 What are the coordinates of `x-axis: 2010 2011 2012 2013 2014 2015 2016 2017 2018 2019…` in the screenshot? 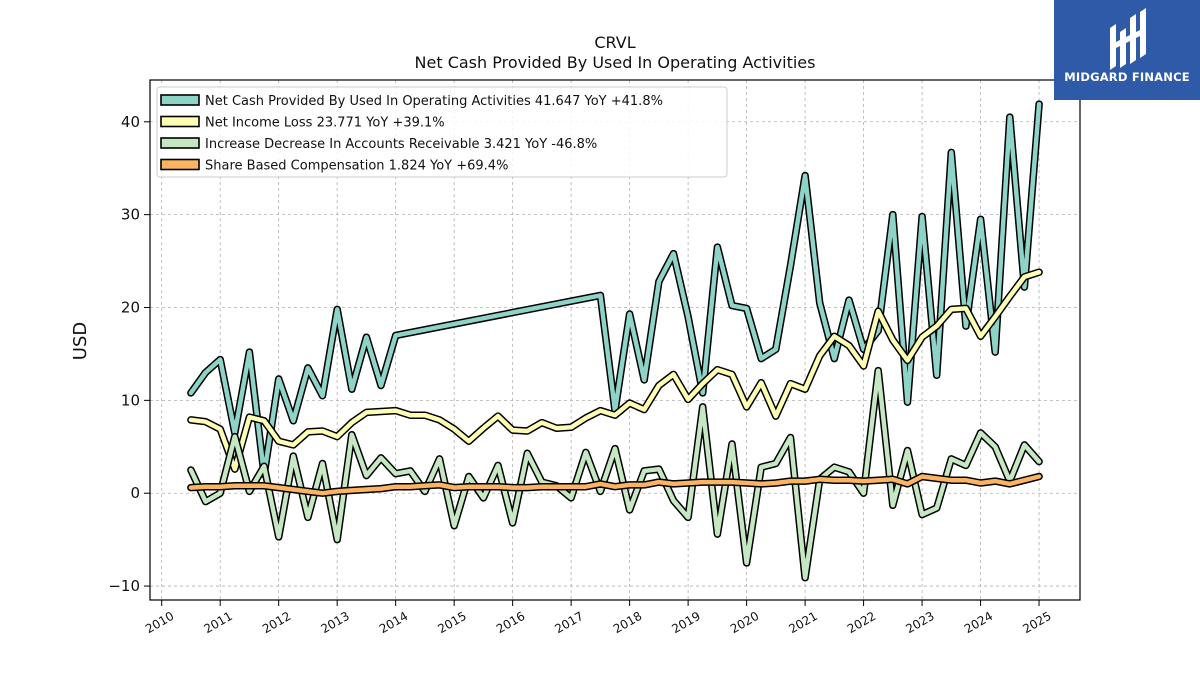 It's located at (598, 618).